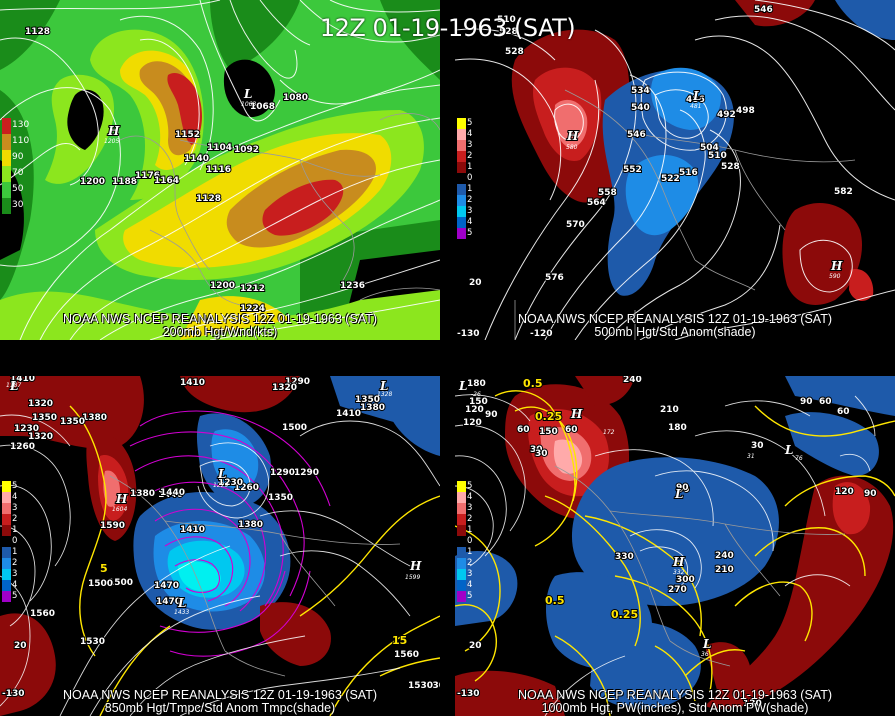  I want to click on high-center-850mb: H 1599, so click(414, 569).